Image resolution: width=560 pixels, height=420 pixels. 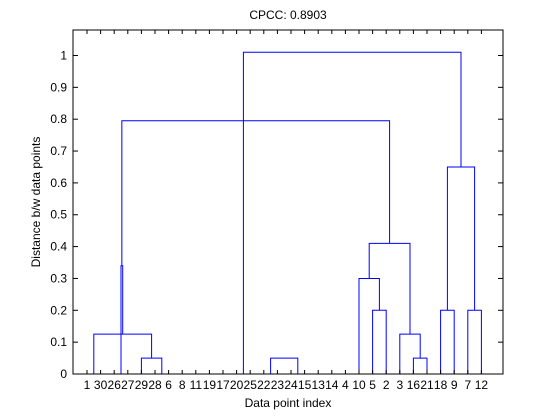 I want to click on leaf-label: 20, so click(x=237, y=385).